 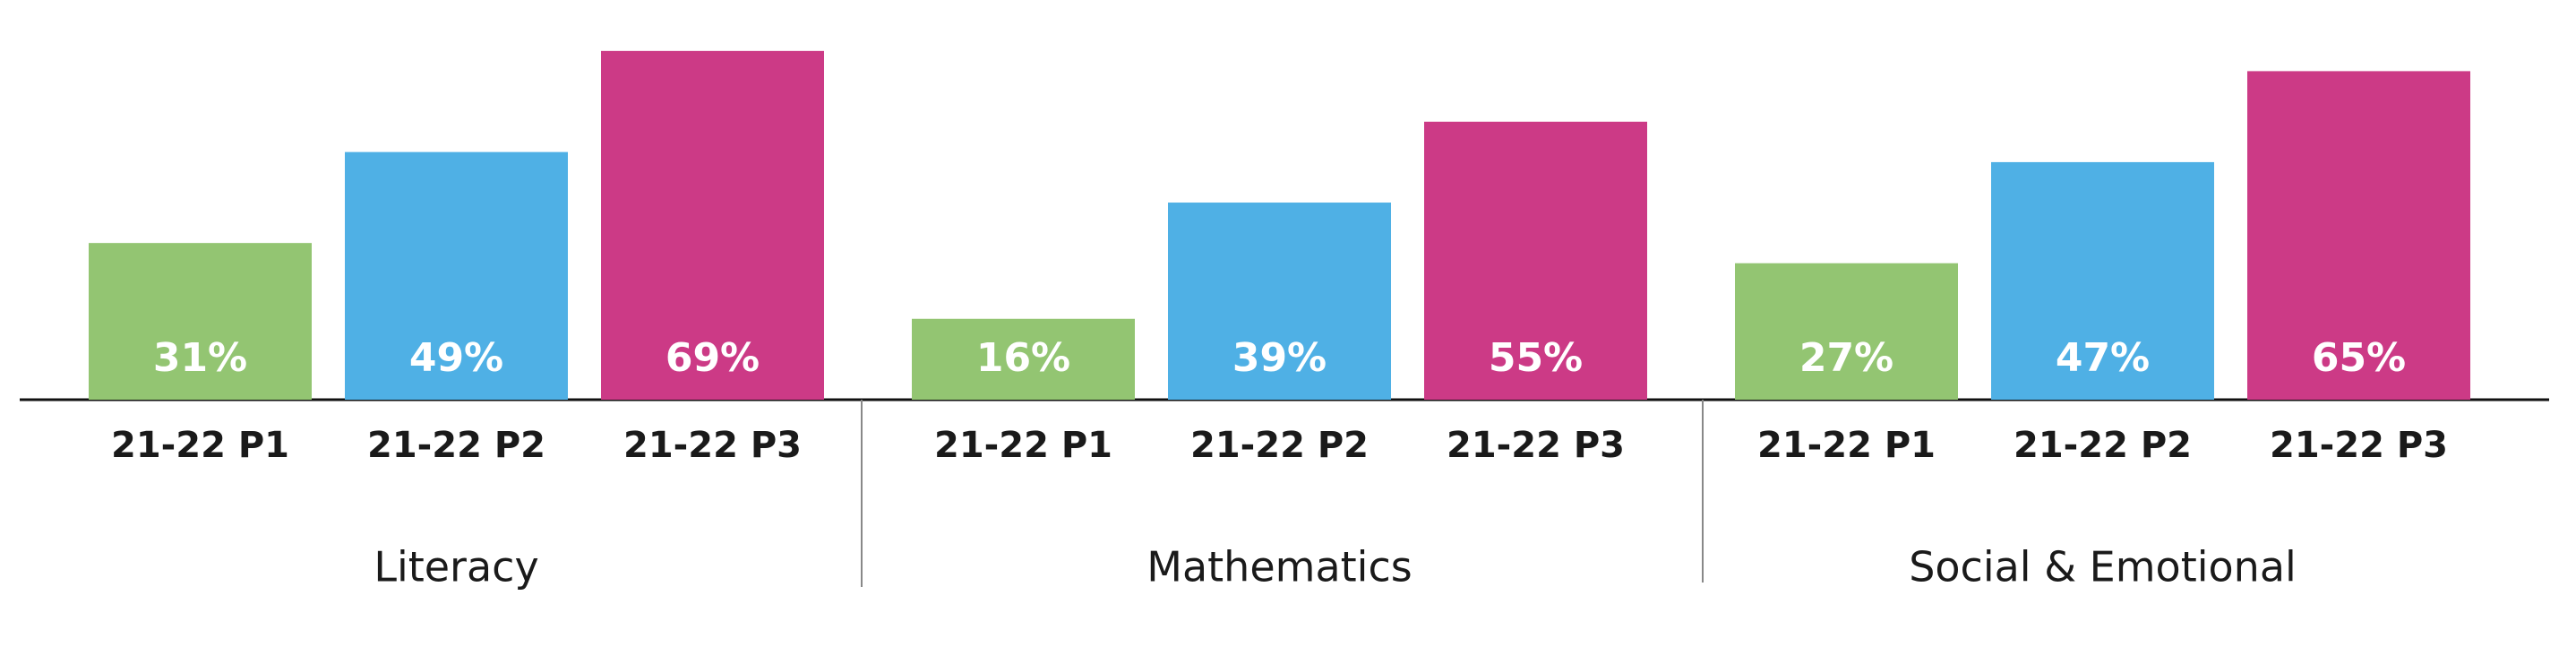 I want to click on value-label: 31%, so click(x=200, y=358).